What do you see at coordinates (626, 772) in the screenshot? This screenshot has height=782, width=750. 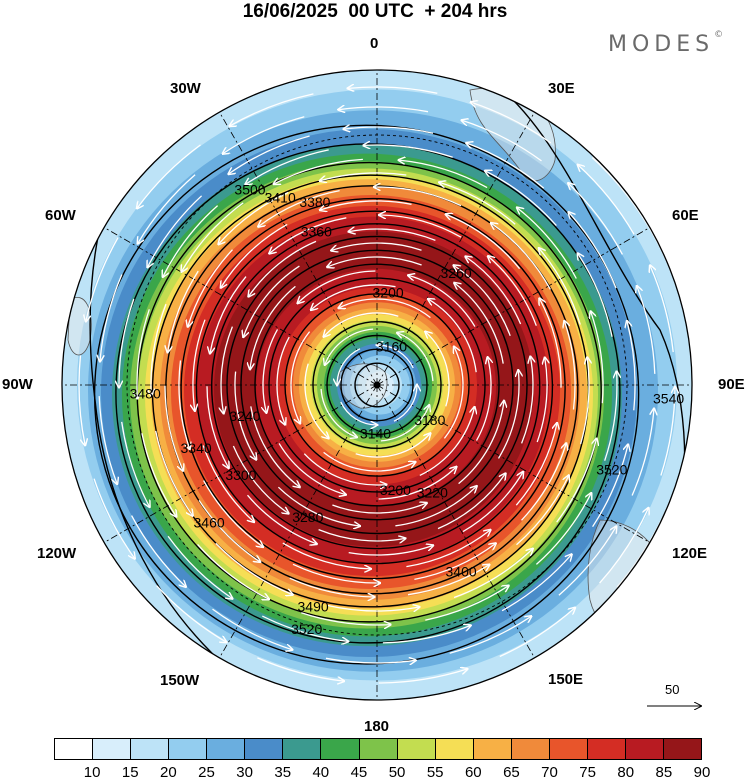 I see `colorbar-tick-label: 80` at bounding box center [626, 772].